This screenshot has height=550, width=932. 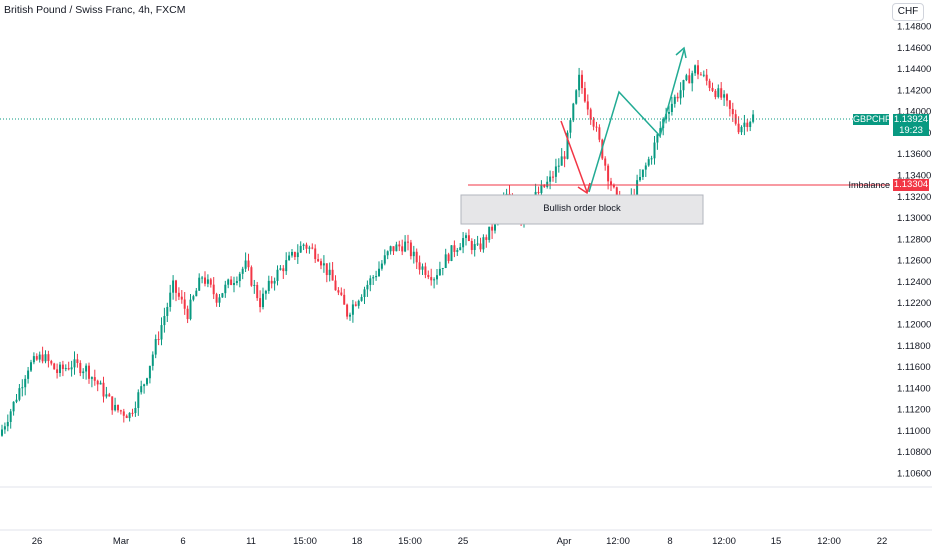 I want to click on x-tick-label: 26, so click(x=37, y=541).